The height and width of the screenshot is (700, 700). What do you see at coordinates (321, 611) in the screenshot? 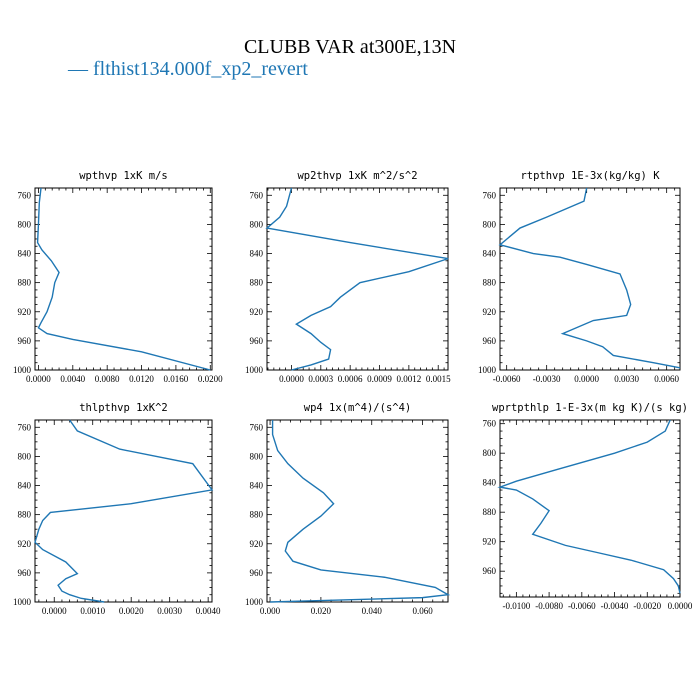
I see `panel-5-xtick-label: 0.020` at bounding box center [321, 611].